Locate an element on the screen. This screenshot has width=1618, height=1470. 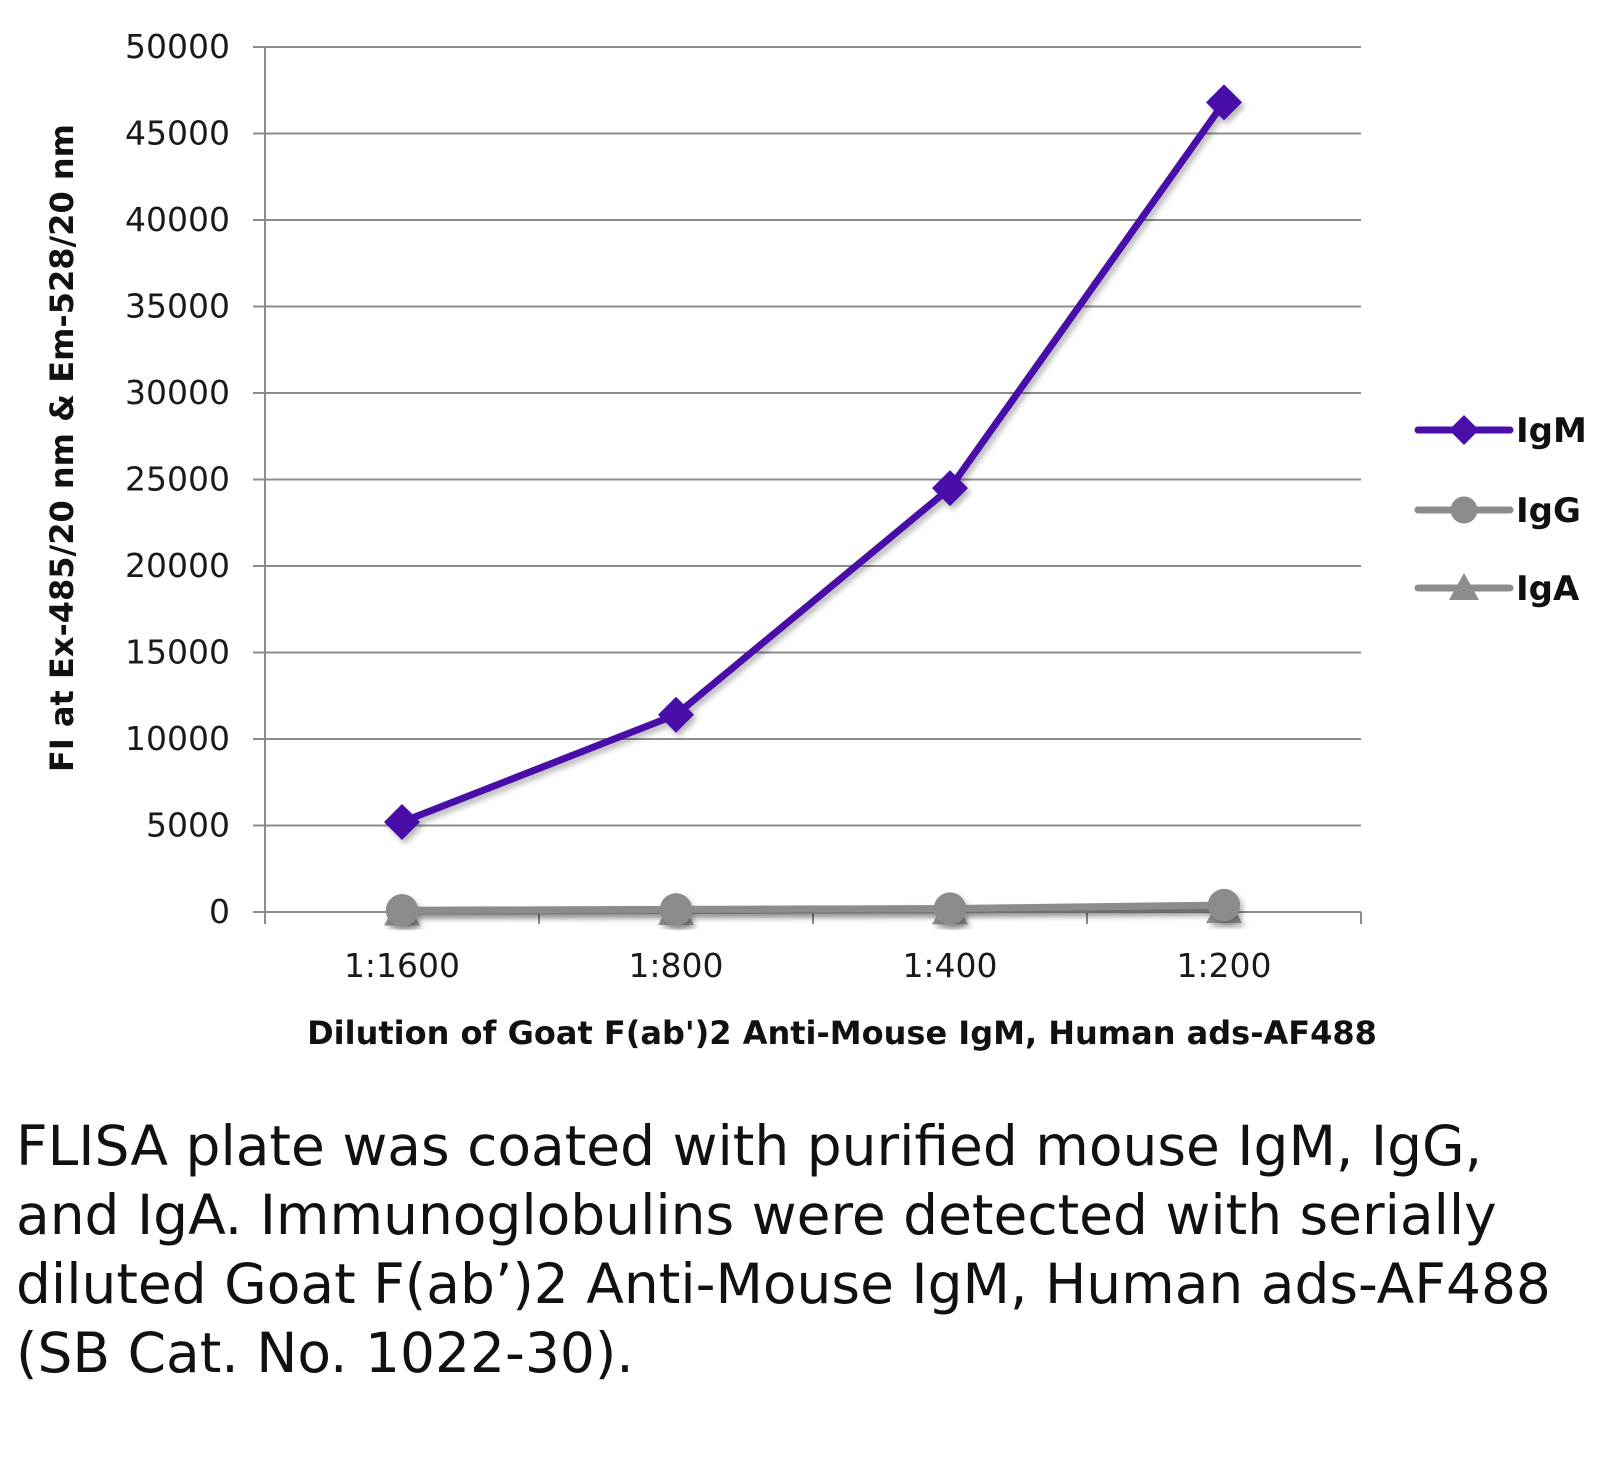
legend-label: IgG is located at coordinates (1548, 511).